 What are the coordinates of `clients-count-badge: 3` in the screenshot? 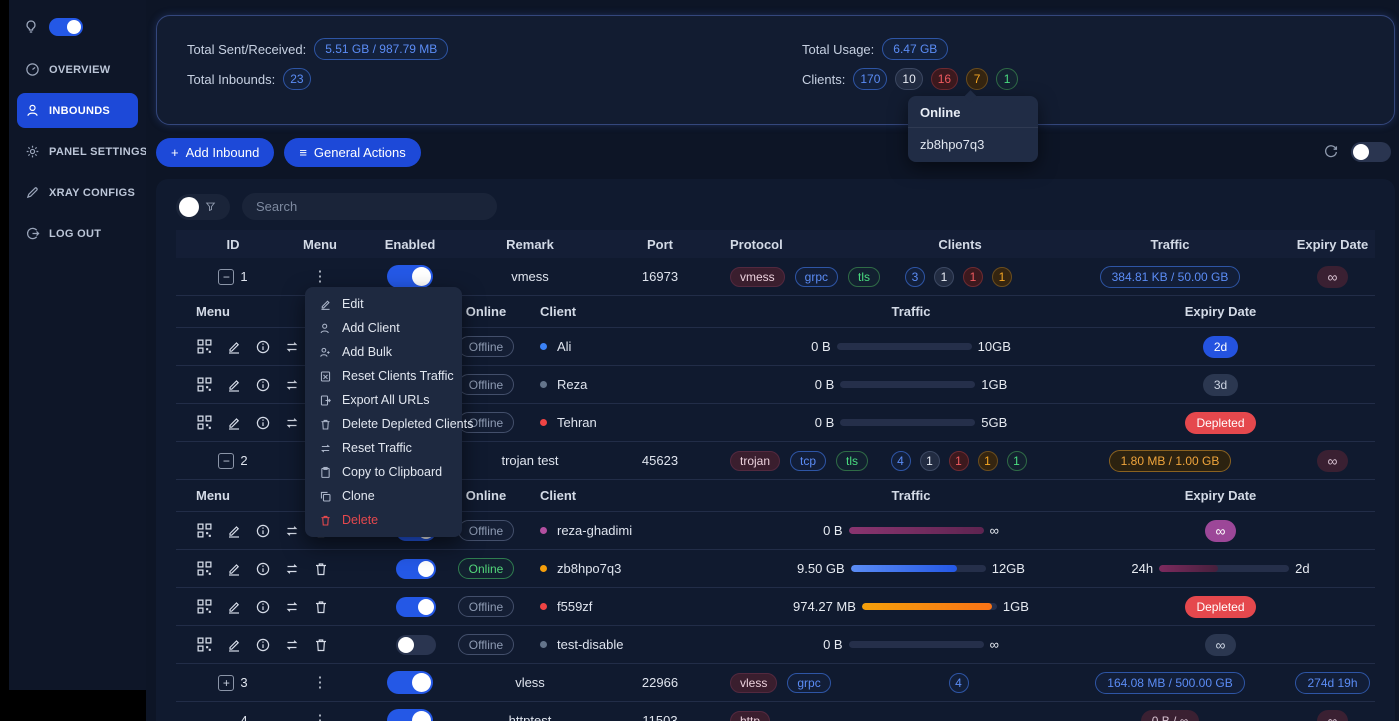 It's located at (915, 276).